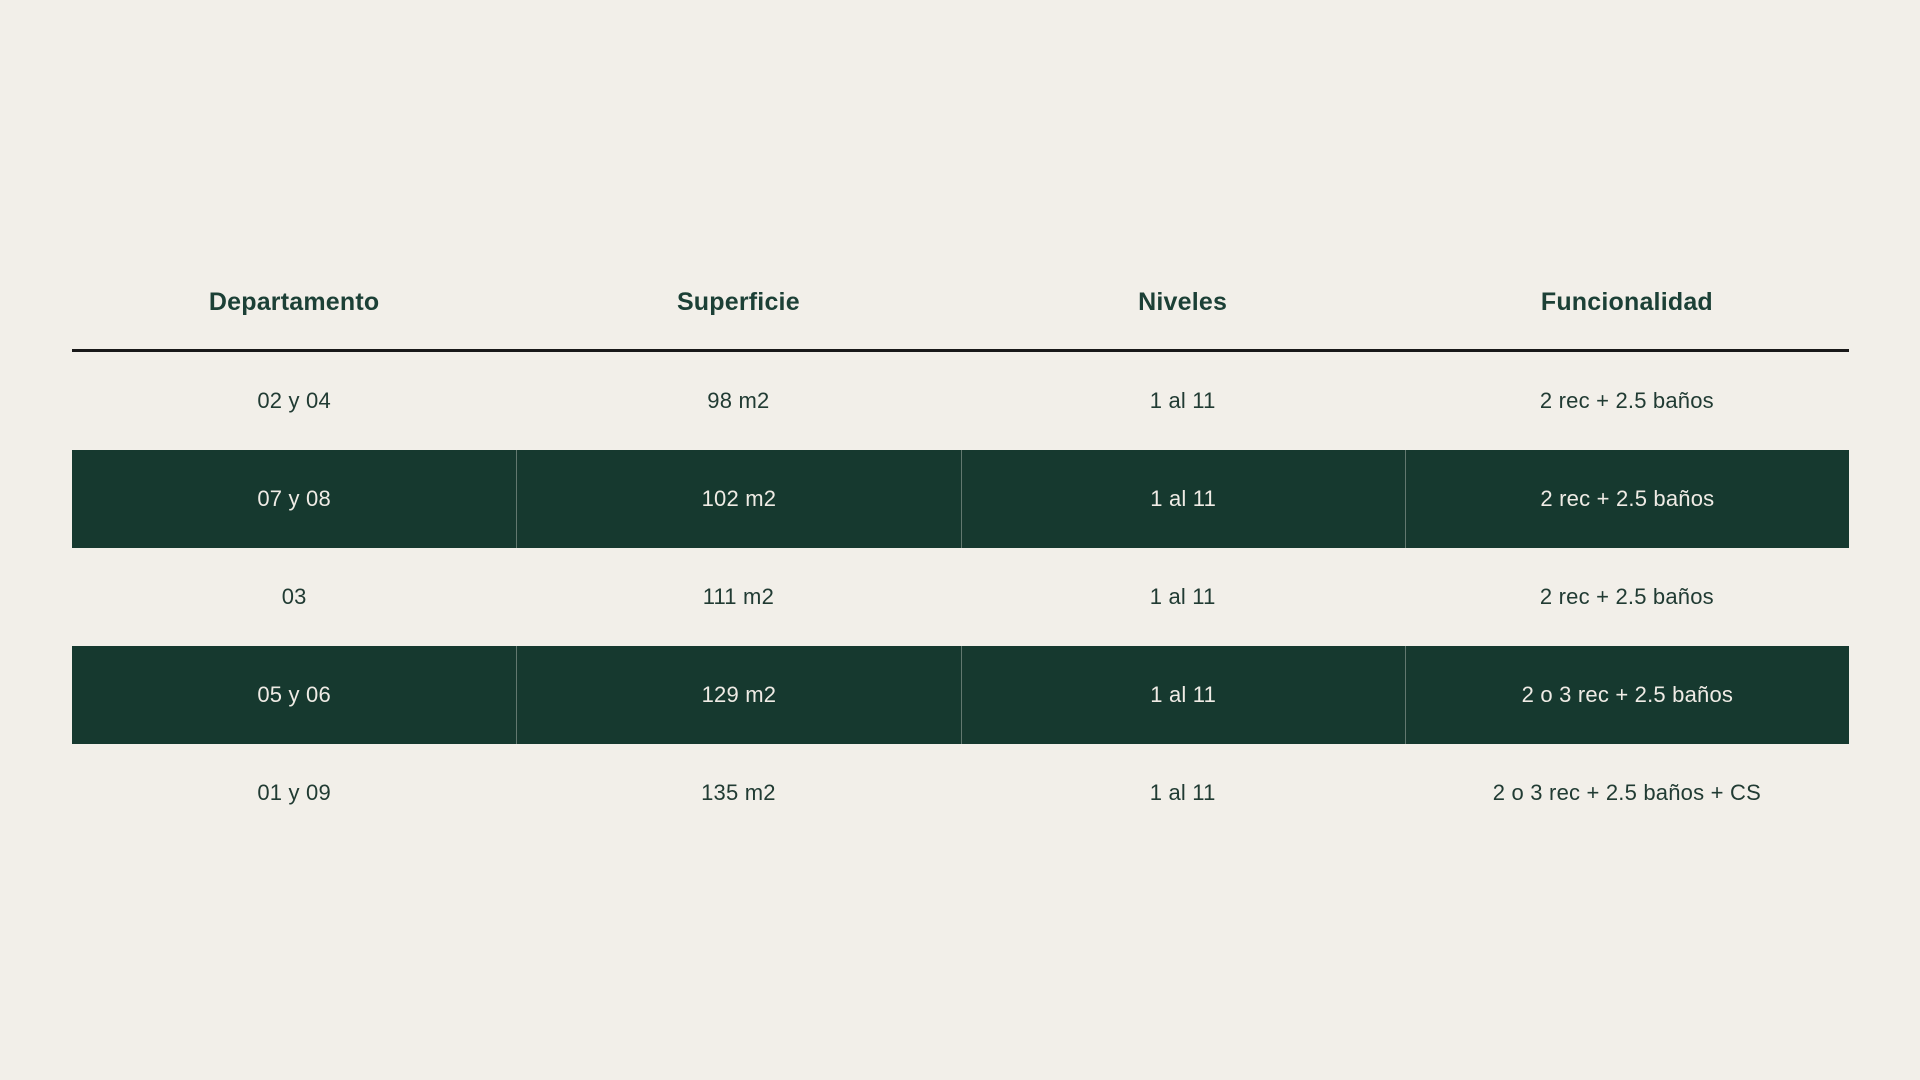 This screenshot has height=1080, width=1920. What do you see at coordinates (1183, 301) in the screenshot?
I see `column-header: Niveles` at bounding box center [1183, 301].